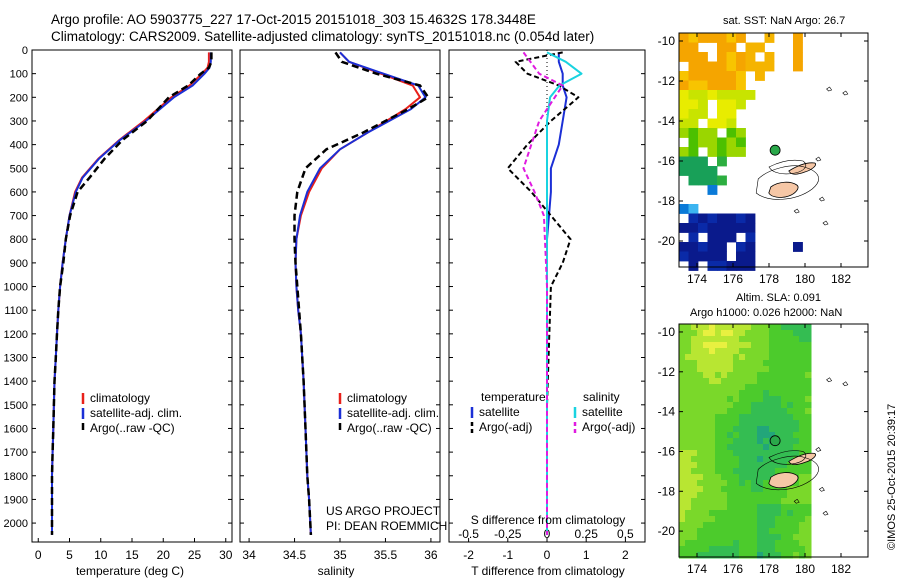 This screenshot has height=580, width=900. What do you see at coordinates (69, 555) in the screenshot?
I see `x-tick-label: 5` at bounding box center [69, 555].